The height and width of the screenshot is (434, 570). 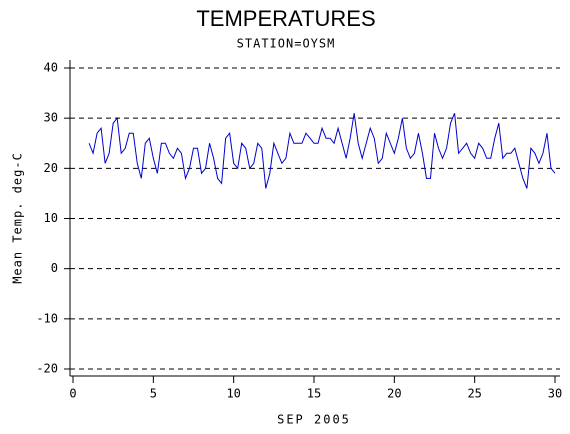 I want to click on y-tick-label: 20, so click(x=51, y=168).